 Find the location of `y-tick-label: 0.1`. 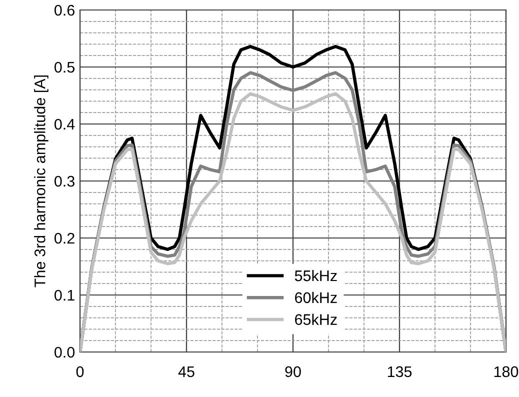

y-tick-label: 0.1 is located at coordinates (64, 295).